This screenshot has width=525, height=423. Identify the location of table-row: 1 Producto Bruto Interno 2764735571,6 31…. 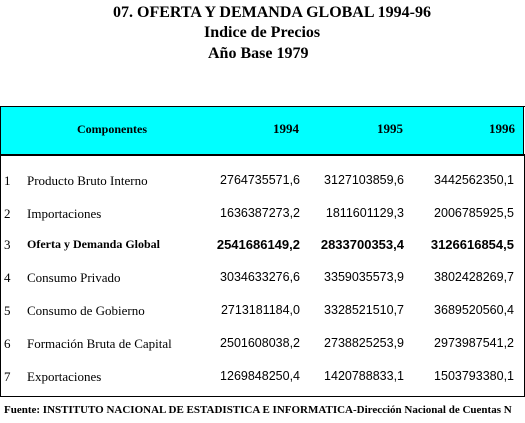
(262, 183).